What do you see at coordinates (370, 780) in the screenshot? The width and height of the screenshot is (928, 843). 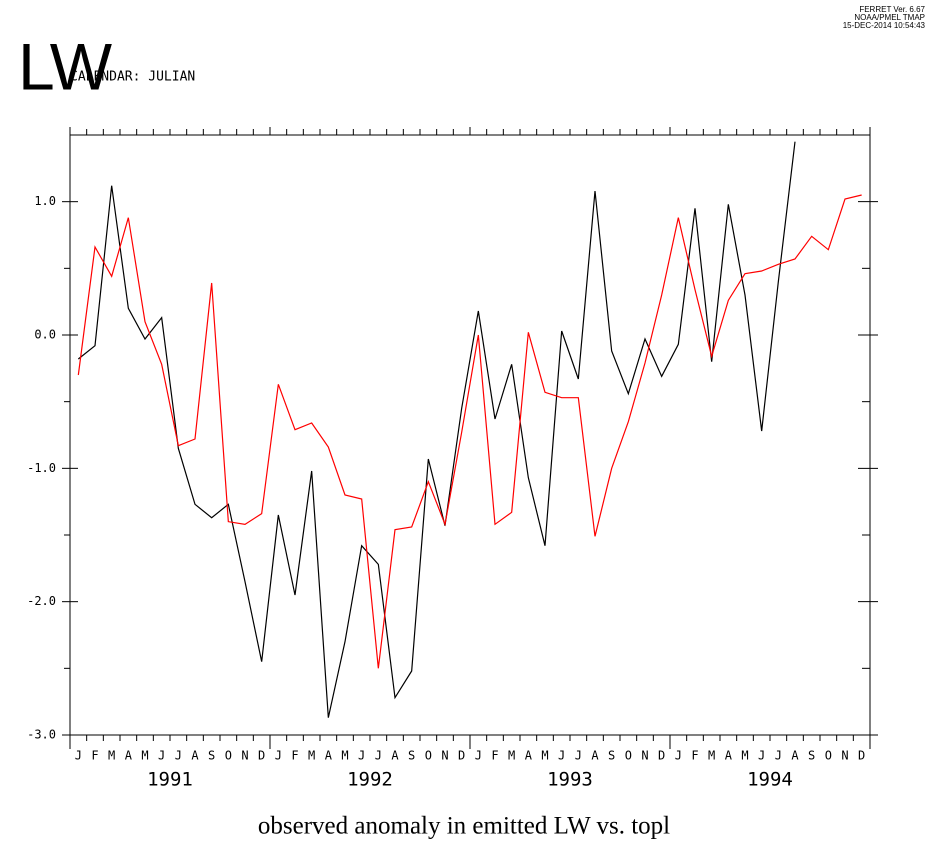 I see `year-label: 1992` at bounding box center [370, 780].